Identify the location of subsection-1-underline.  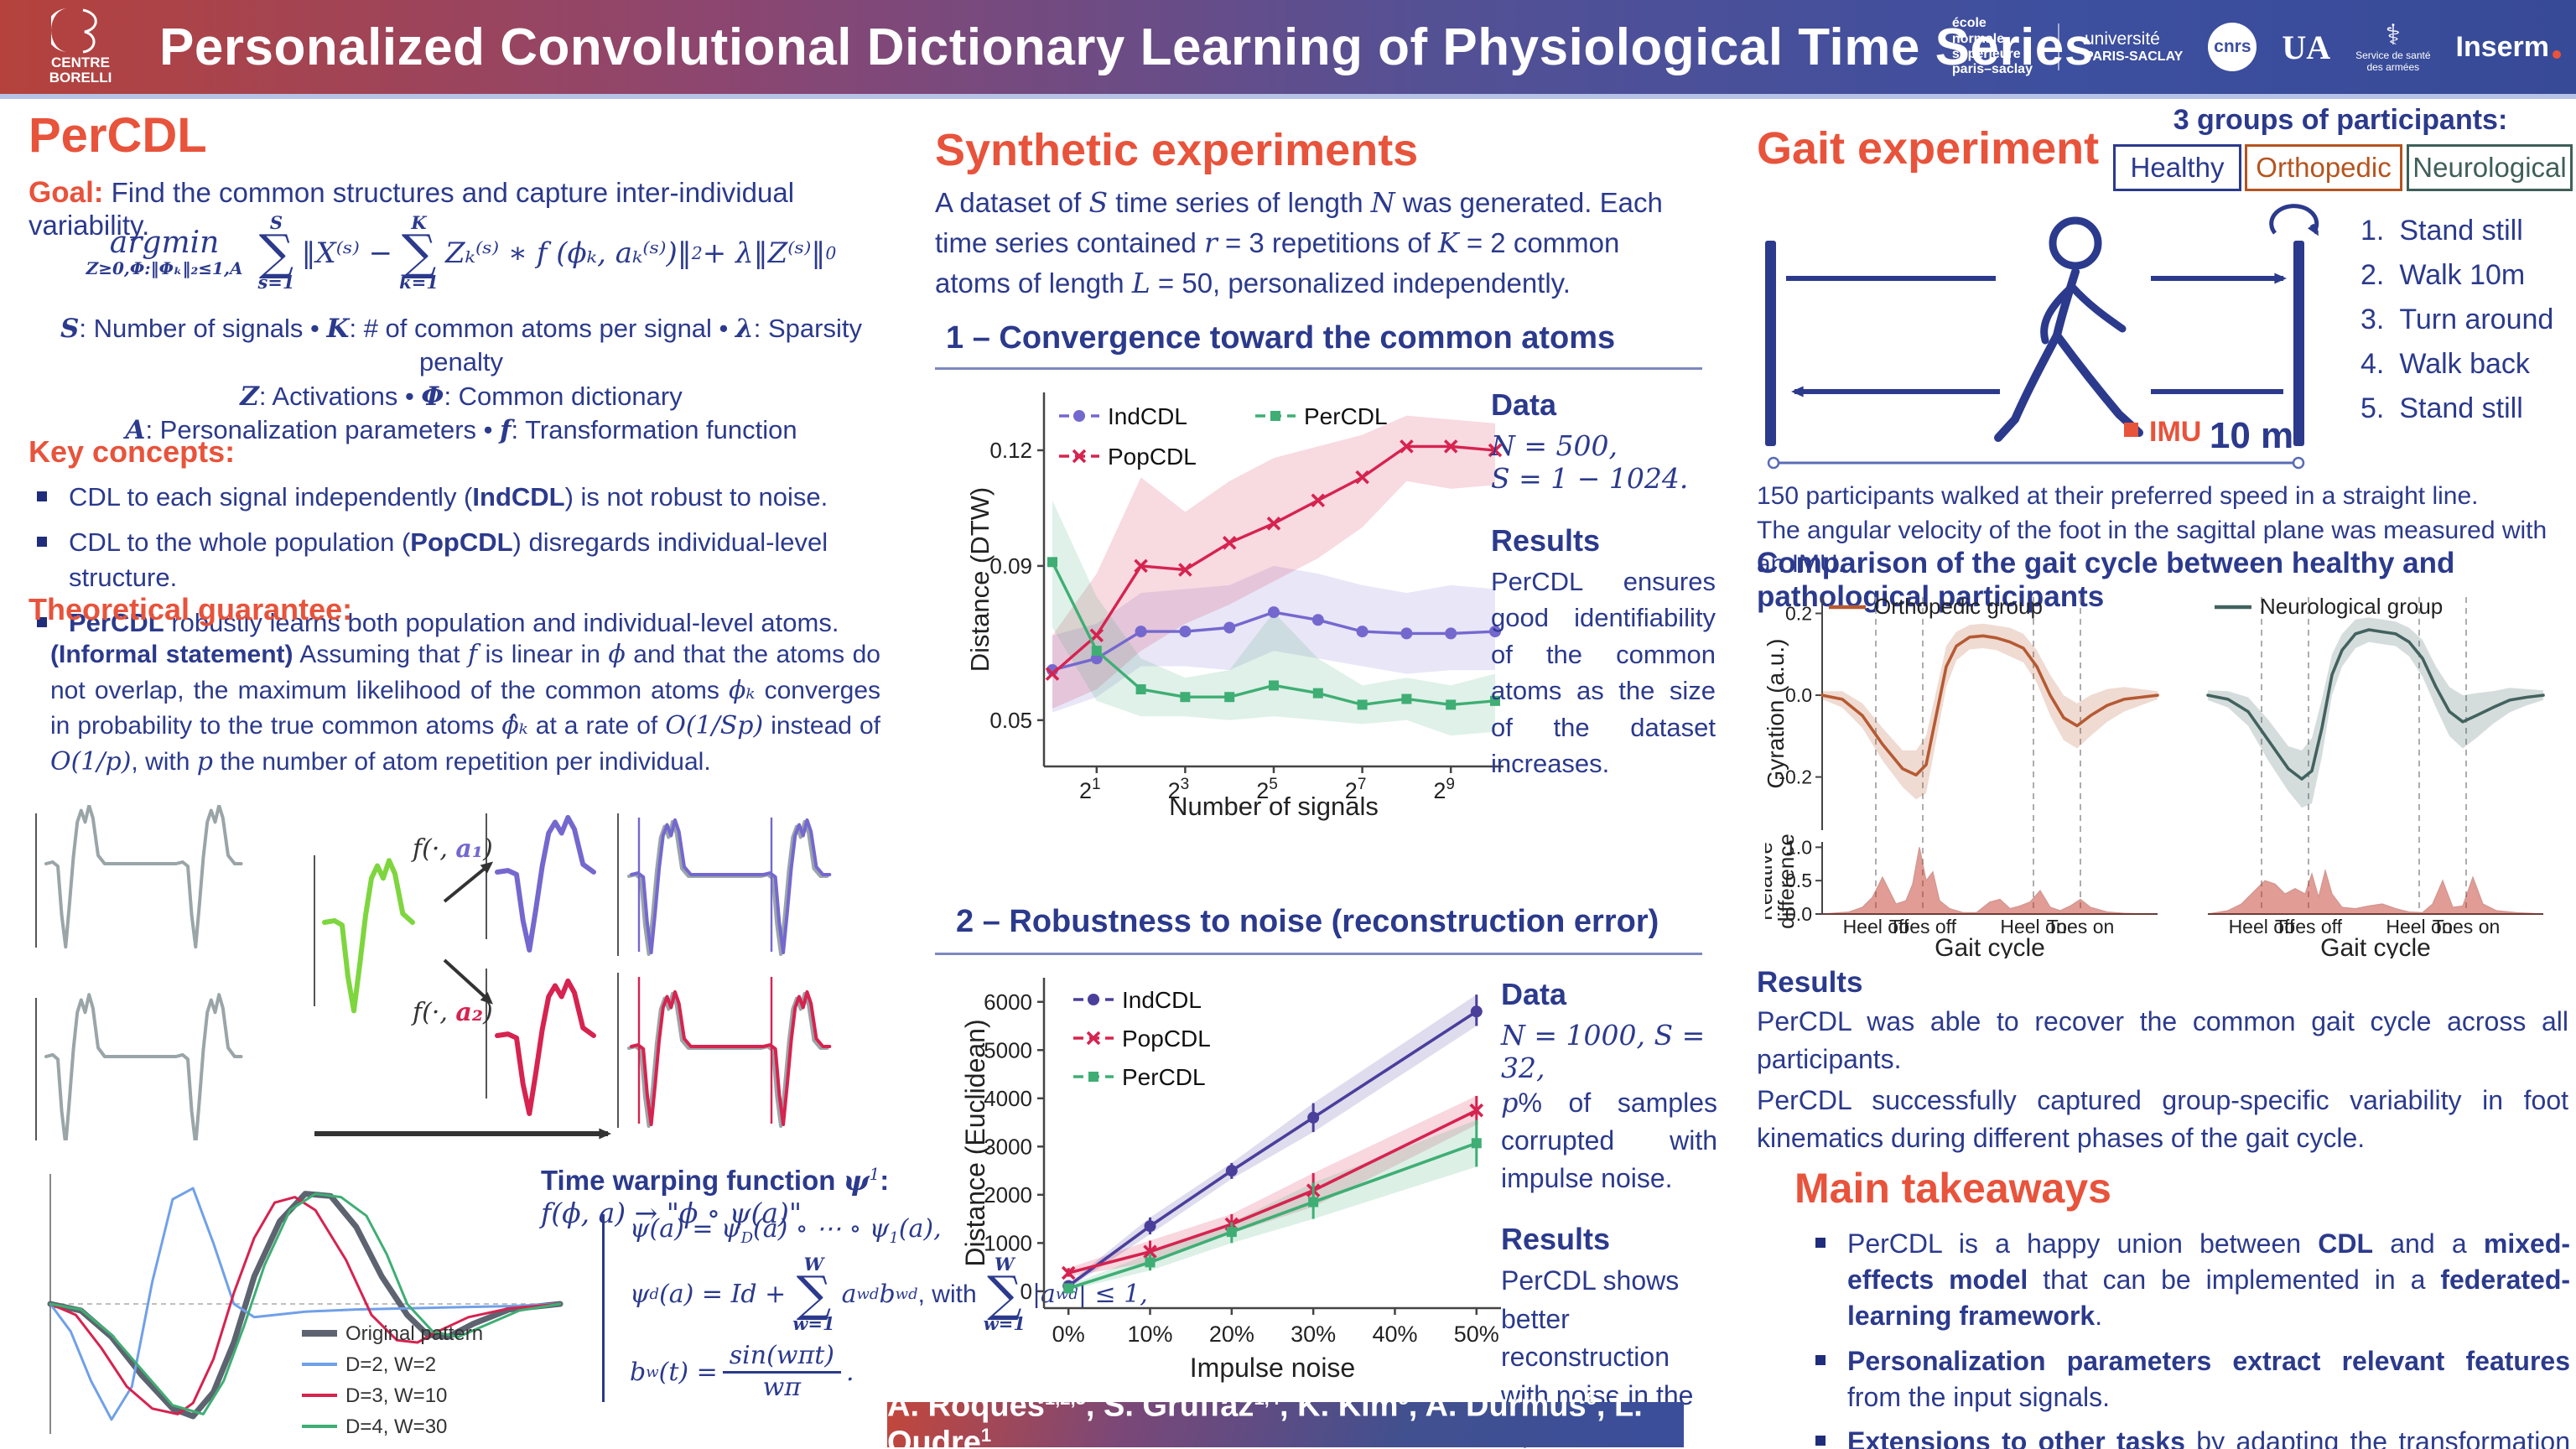
(1318, 368).